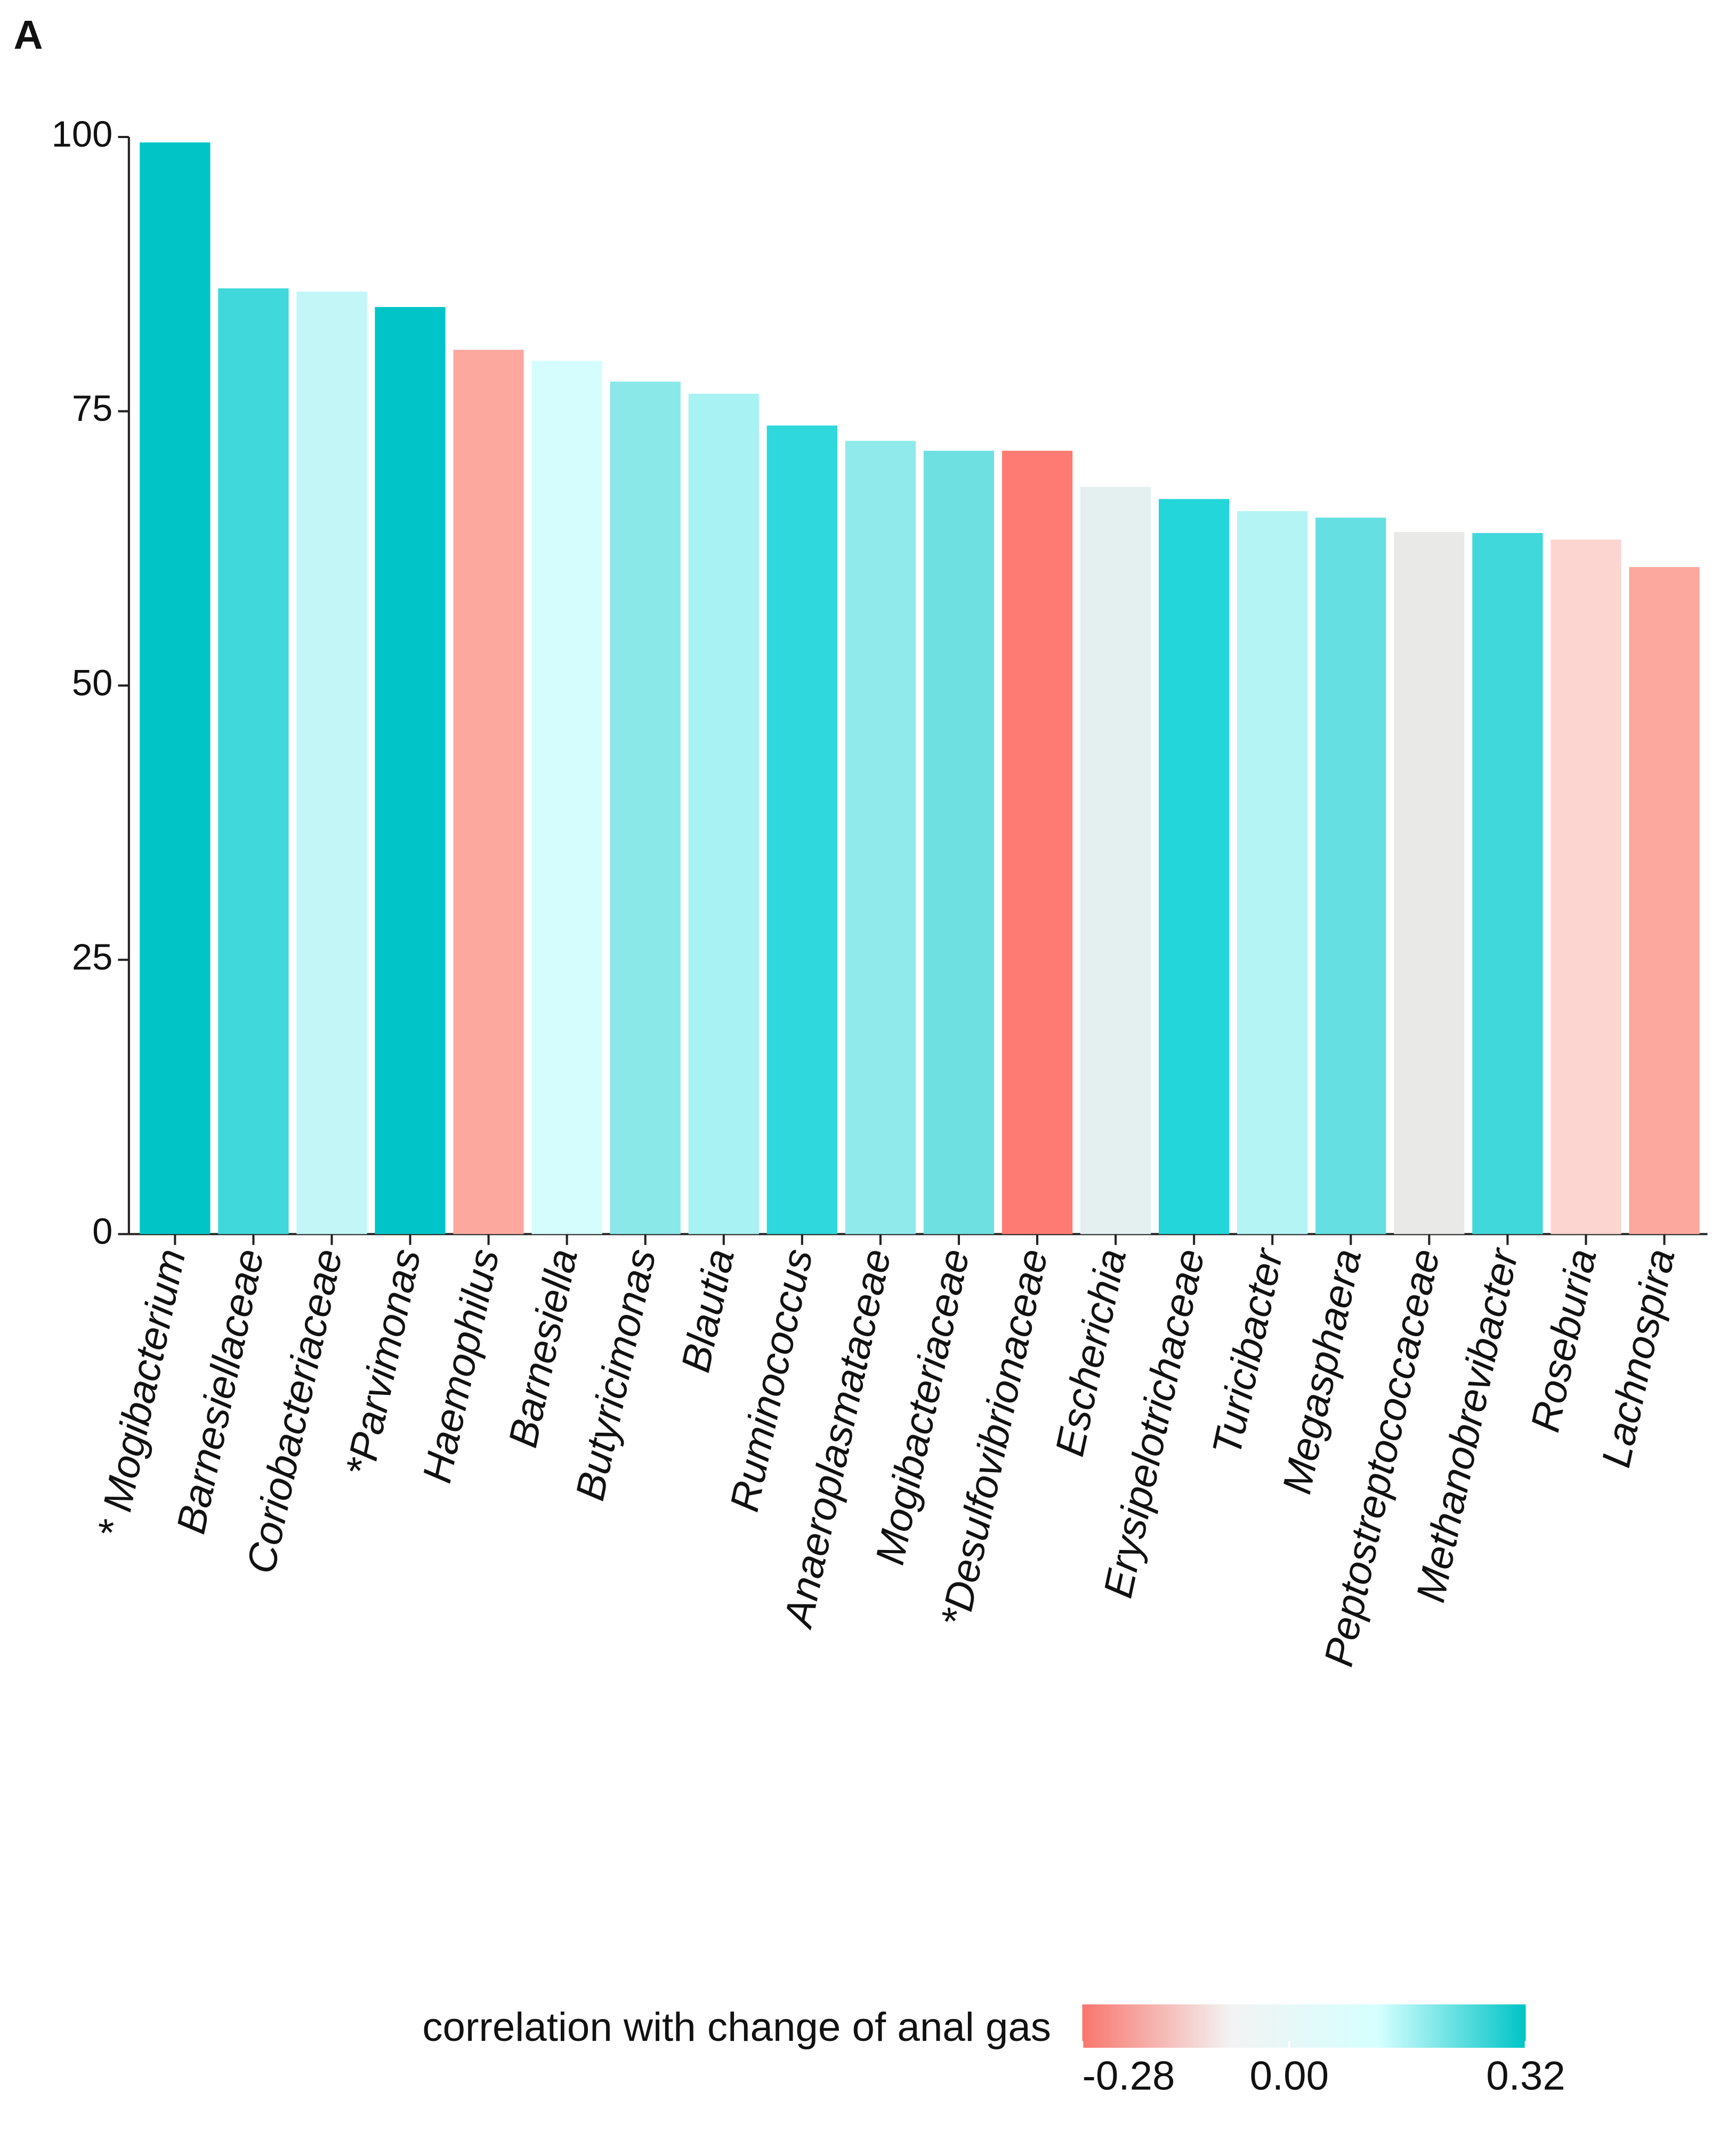 The width and height of the screenshot is (1736, 2140). Describe the element at coordinates (1525, 2076) in the screenshot. I see `colorbar-tick-label: 0.32` at that location.